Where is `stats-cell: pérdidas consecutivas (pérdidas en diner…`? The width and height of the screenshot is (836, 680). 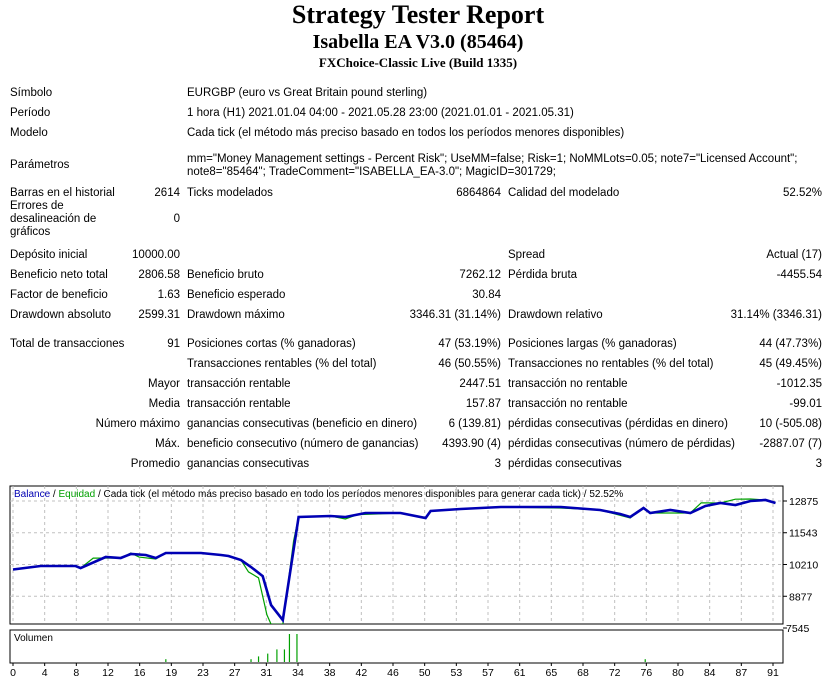 stats-cell: pérdidas consecutivas (pérdidas en diner… is located at coordinates (665, 424).